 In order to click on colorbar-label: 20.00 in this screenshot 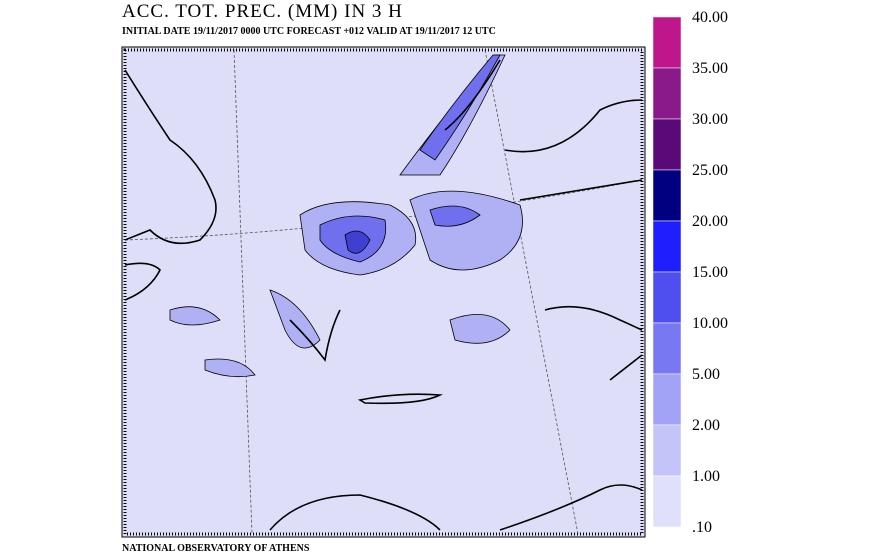, I will do `click(710, 221)`.